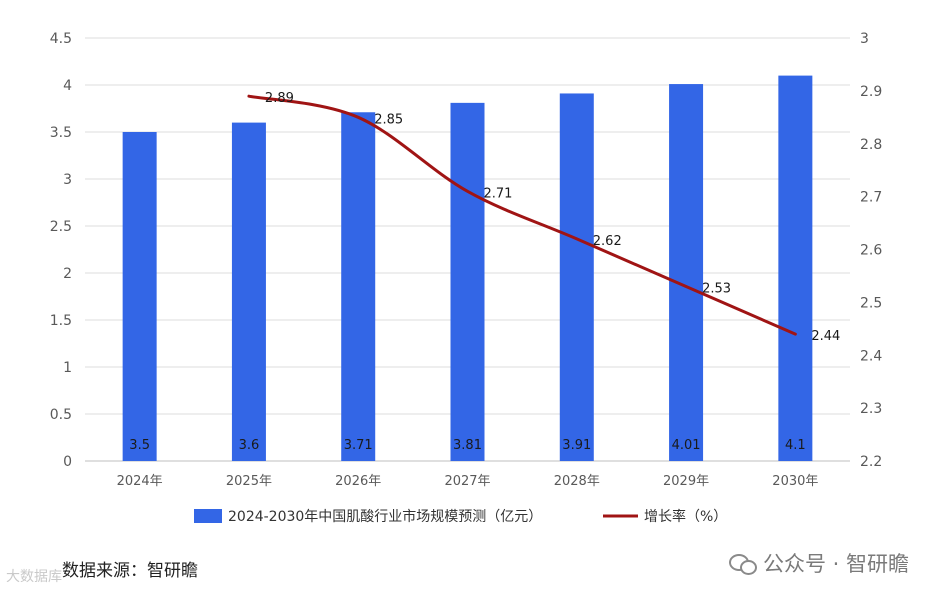 The height and width of the screenshot is (604, 937). I want to click on y-left-tick-label: 1.5, so click(61, 321).